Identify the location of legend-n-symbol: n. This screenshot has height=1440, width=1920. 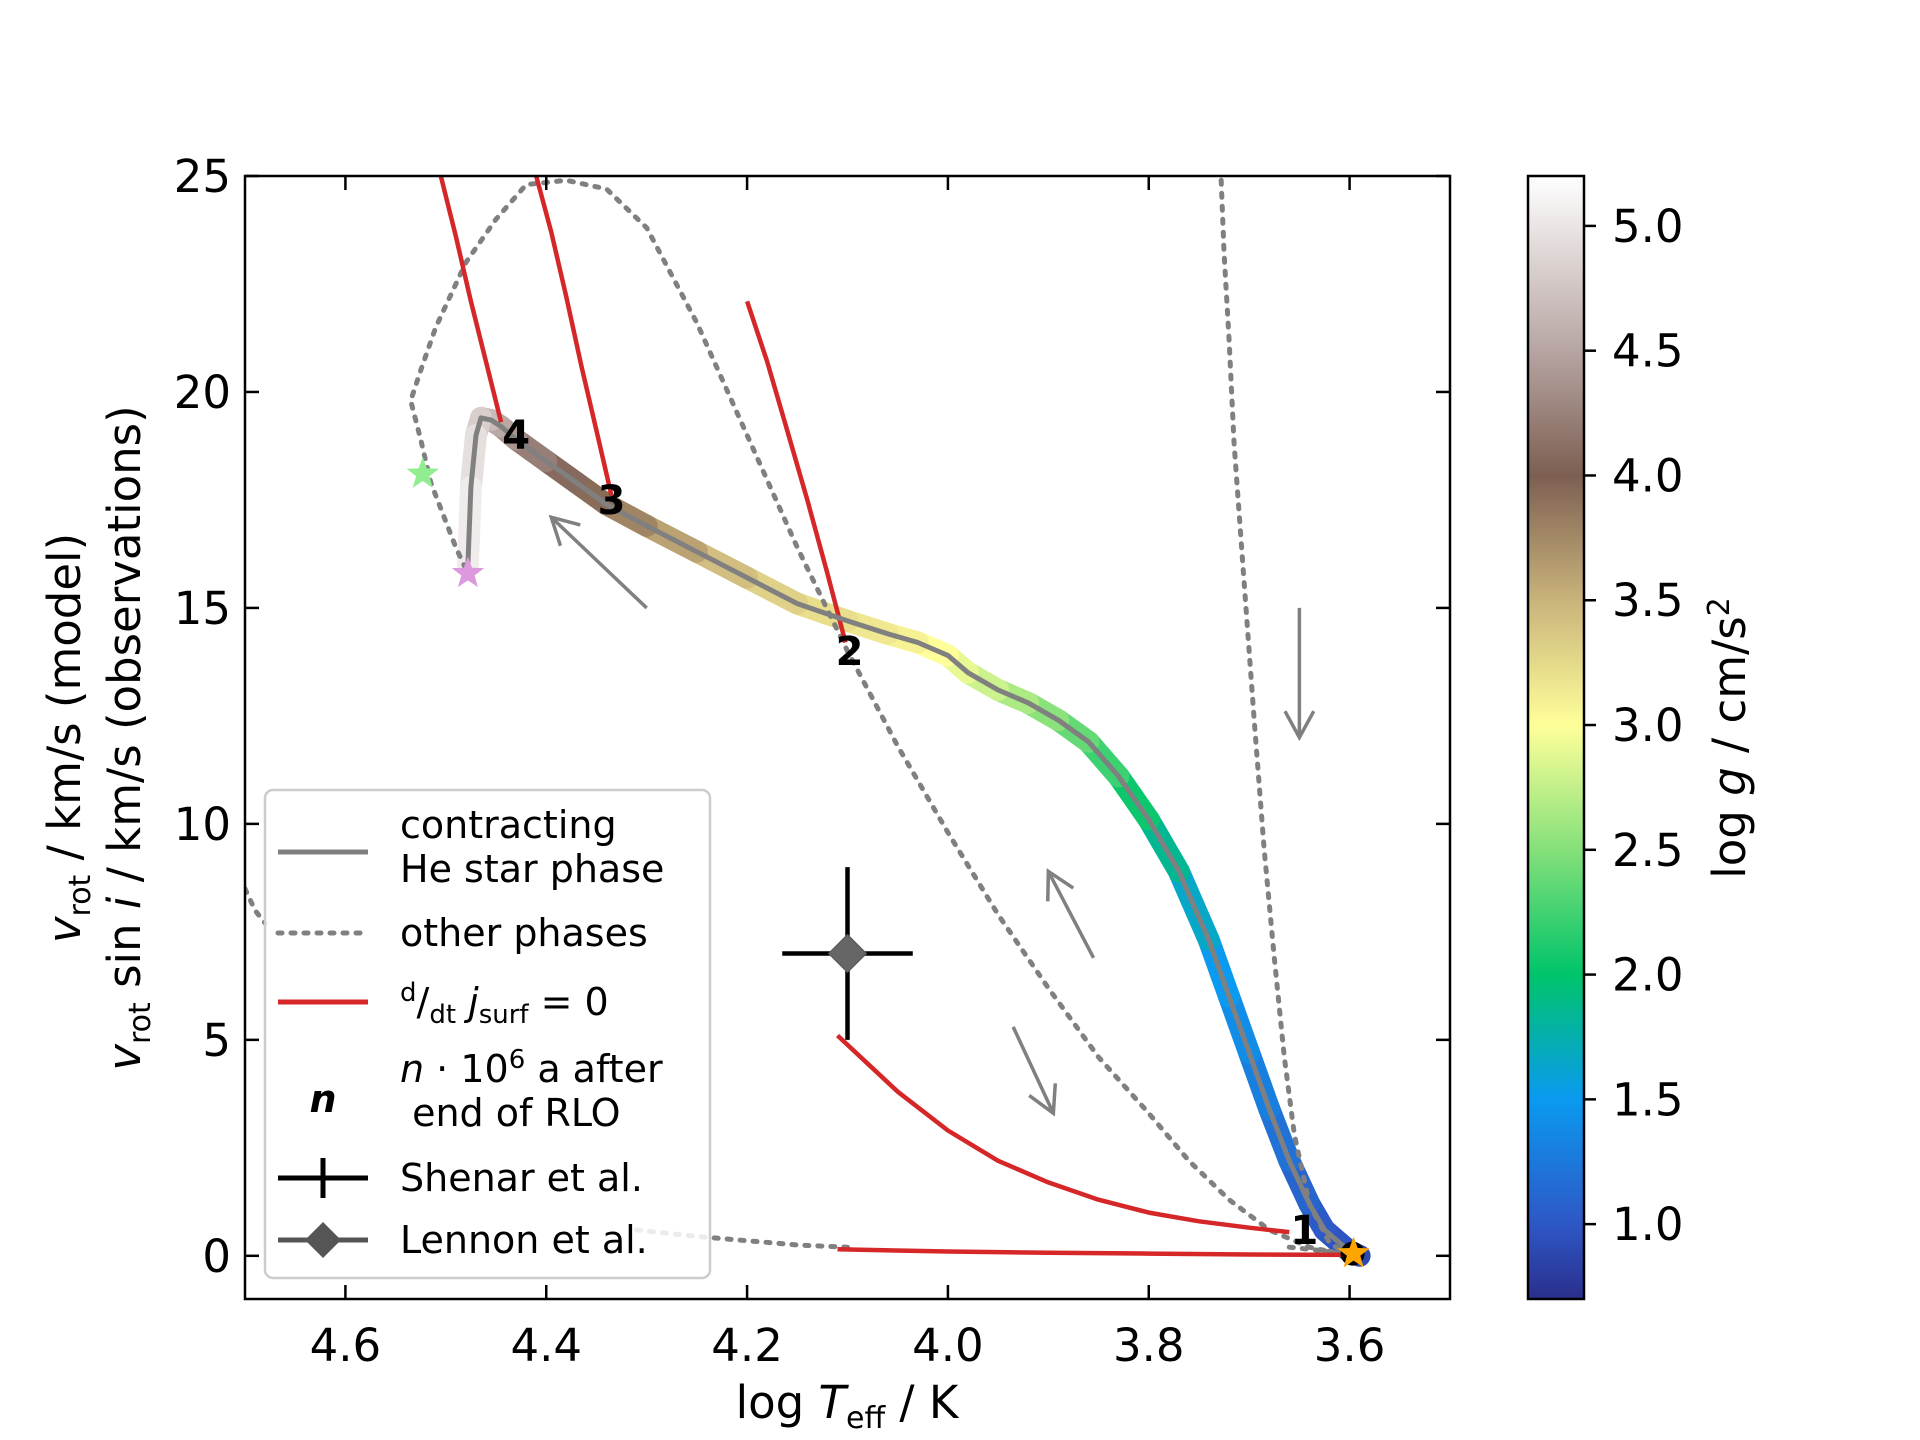
(322, 1099).